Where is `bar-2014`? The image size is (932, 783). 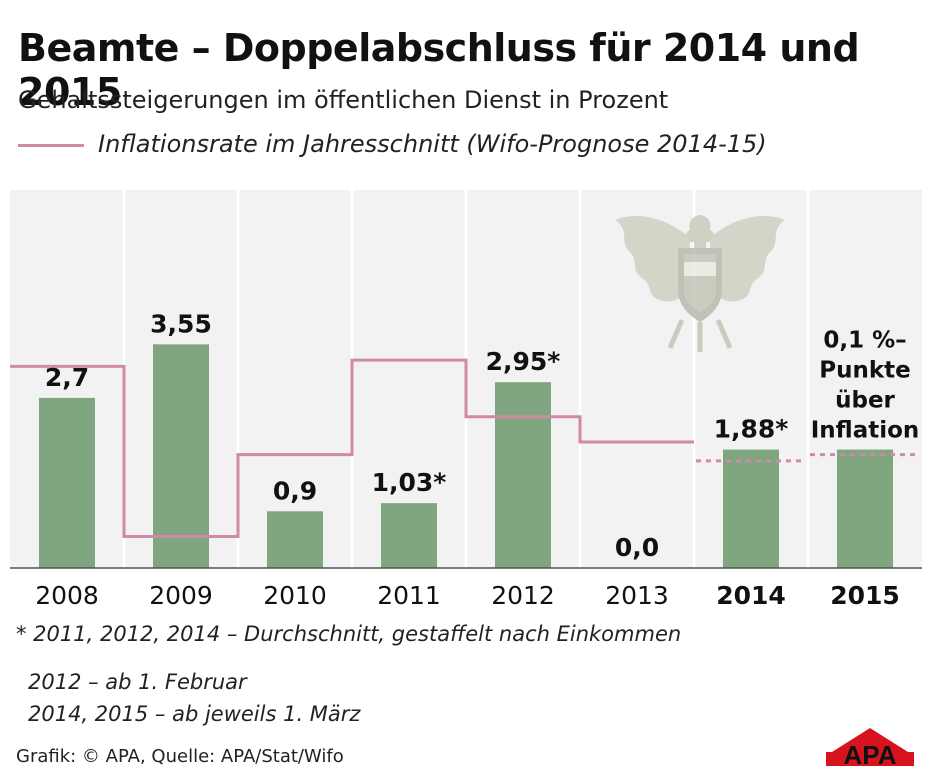 bar-2014 is located at coordinates (751, 508).